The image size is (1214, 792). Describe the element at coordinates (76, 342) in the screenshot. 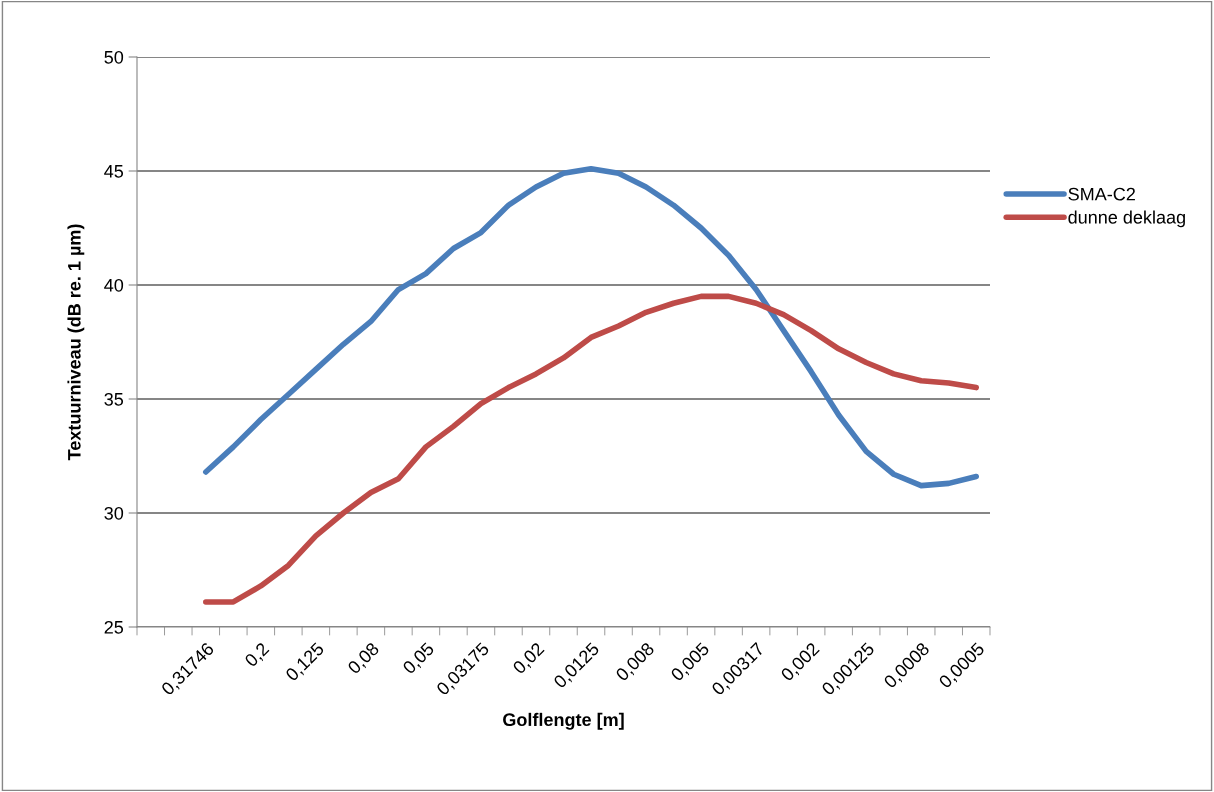

I see `y-axis-title: Textuurniveau (dB re. 1 µm)` at that location.